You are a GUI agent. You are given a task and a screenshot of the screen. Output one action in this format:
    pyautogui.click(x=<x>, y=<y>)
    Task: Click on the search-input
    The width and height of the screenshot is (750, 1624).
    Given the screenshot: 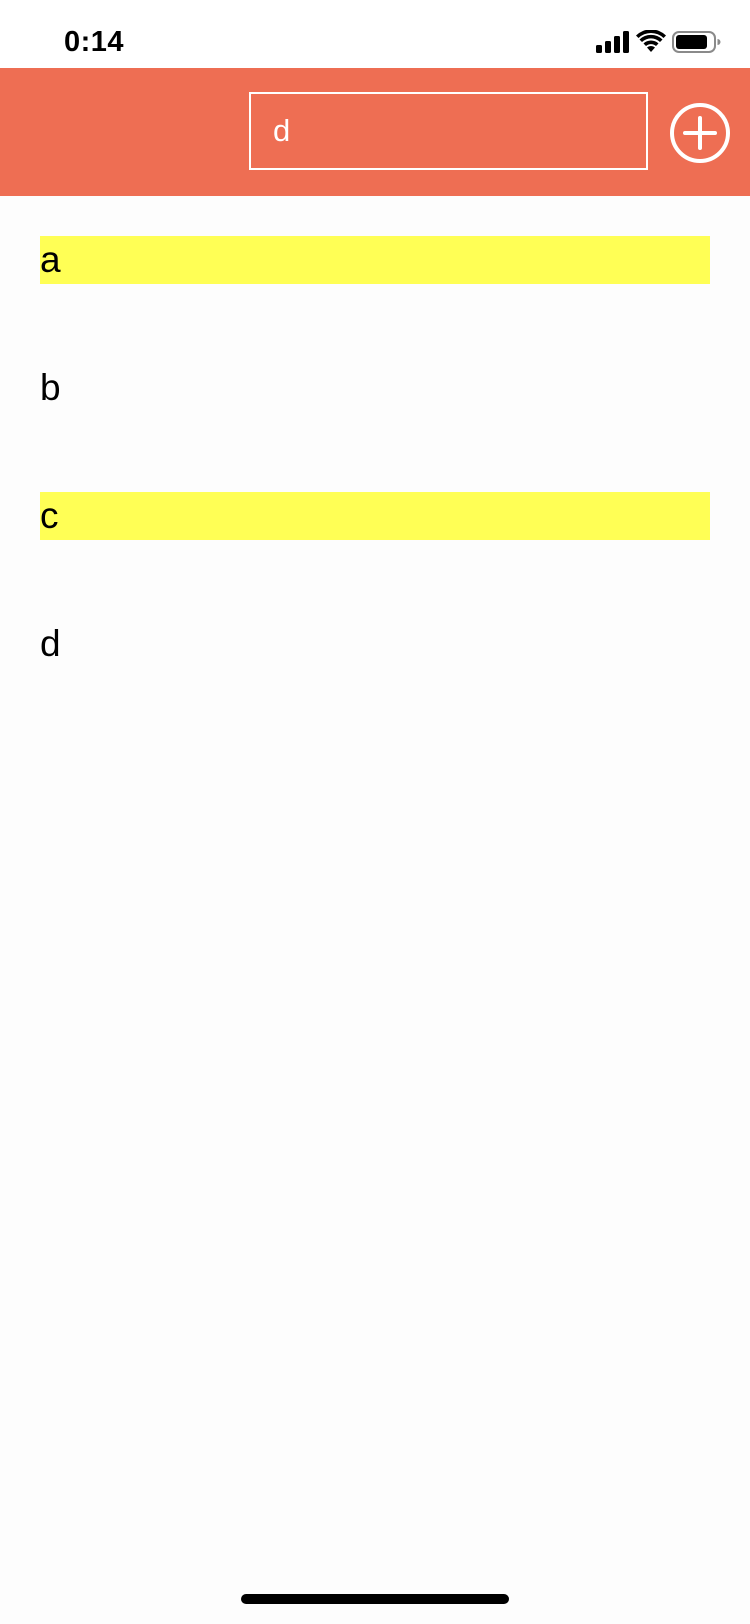 What is the action you would take?
    pyautogui.click(x=448, y=131)
    